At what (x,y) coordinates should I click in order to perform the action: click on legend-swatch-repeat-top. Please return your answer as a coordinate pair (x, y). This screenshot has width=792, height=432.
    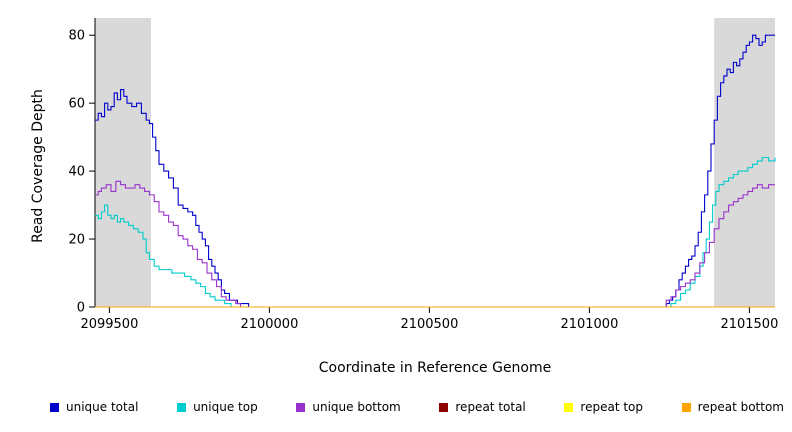
    Looking at the image, I should click on (569, 407).